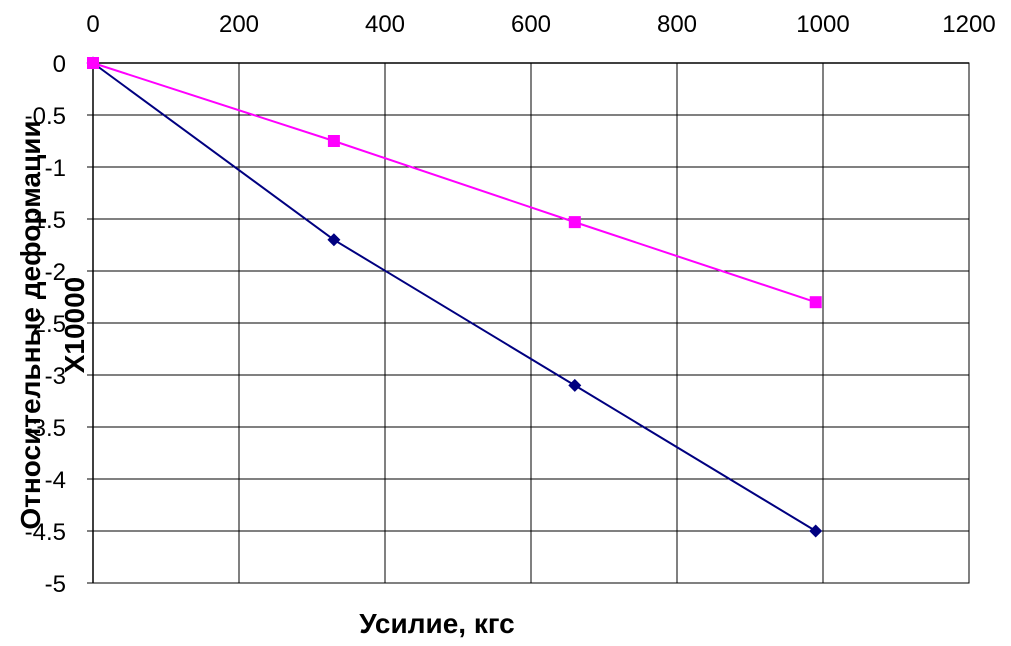 The height and width of the screenshot is (646, 1011). Describe the element at coordinates (385, 24) in the screenshot. I see `x-tick-label: 400` at that location.